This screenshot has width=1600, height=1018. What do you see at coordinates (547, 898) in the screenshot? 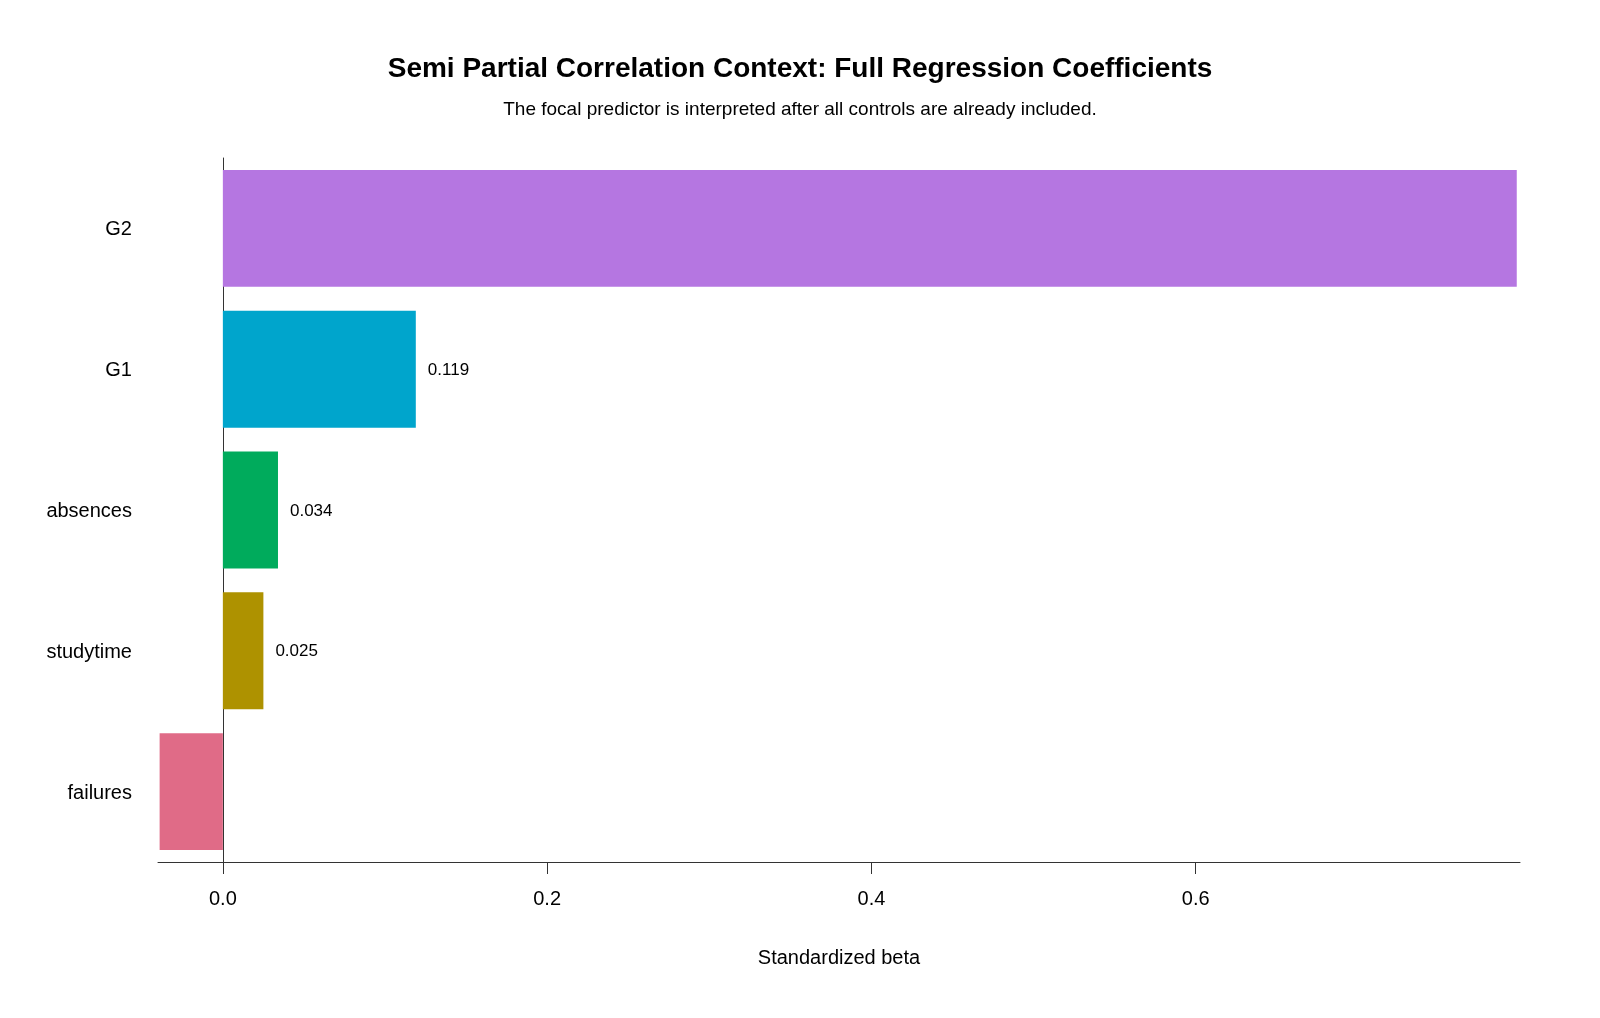
I see `x-tick-label: 0.2` at bounding box center [547, 898].